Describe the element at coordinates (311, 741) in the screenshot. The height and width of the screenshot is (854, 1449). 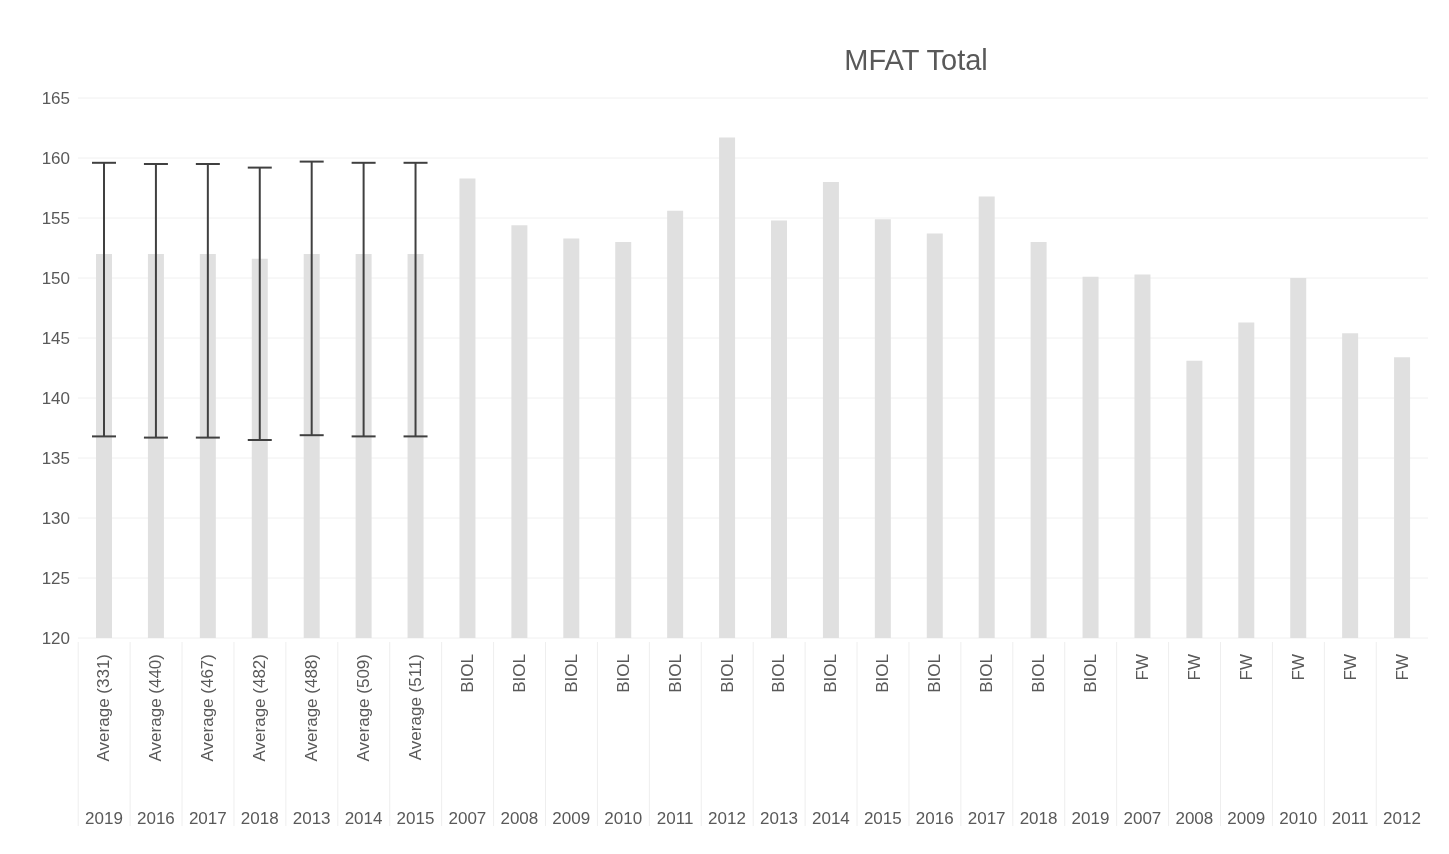
I see `category-label: Average (488) 2013` at that location.